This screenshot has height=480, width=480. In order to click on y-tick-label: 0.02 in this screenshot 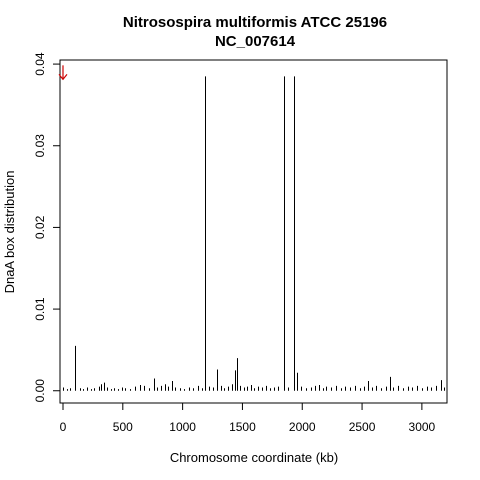, I will do `click(40, 227)`.